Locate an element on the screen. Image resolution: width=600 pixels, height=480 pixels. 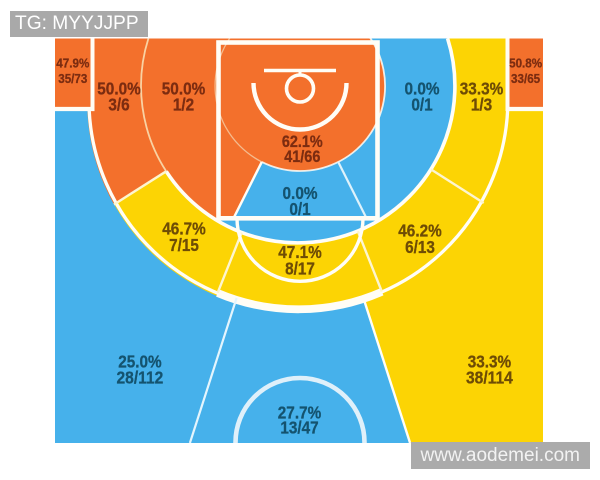
svg-text: 62.1% is located at coordinates (302, 142).